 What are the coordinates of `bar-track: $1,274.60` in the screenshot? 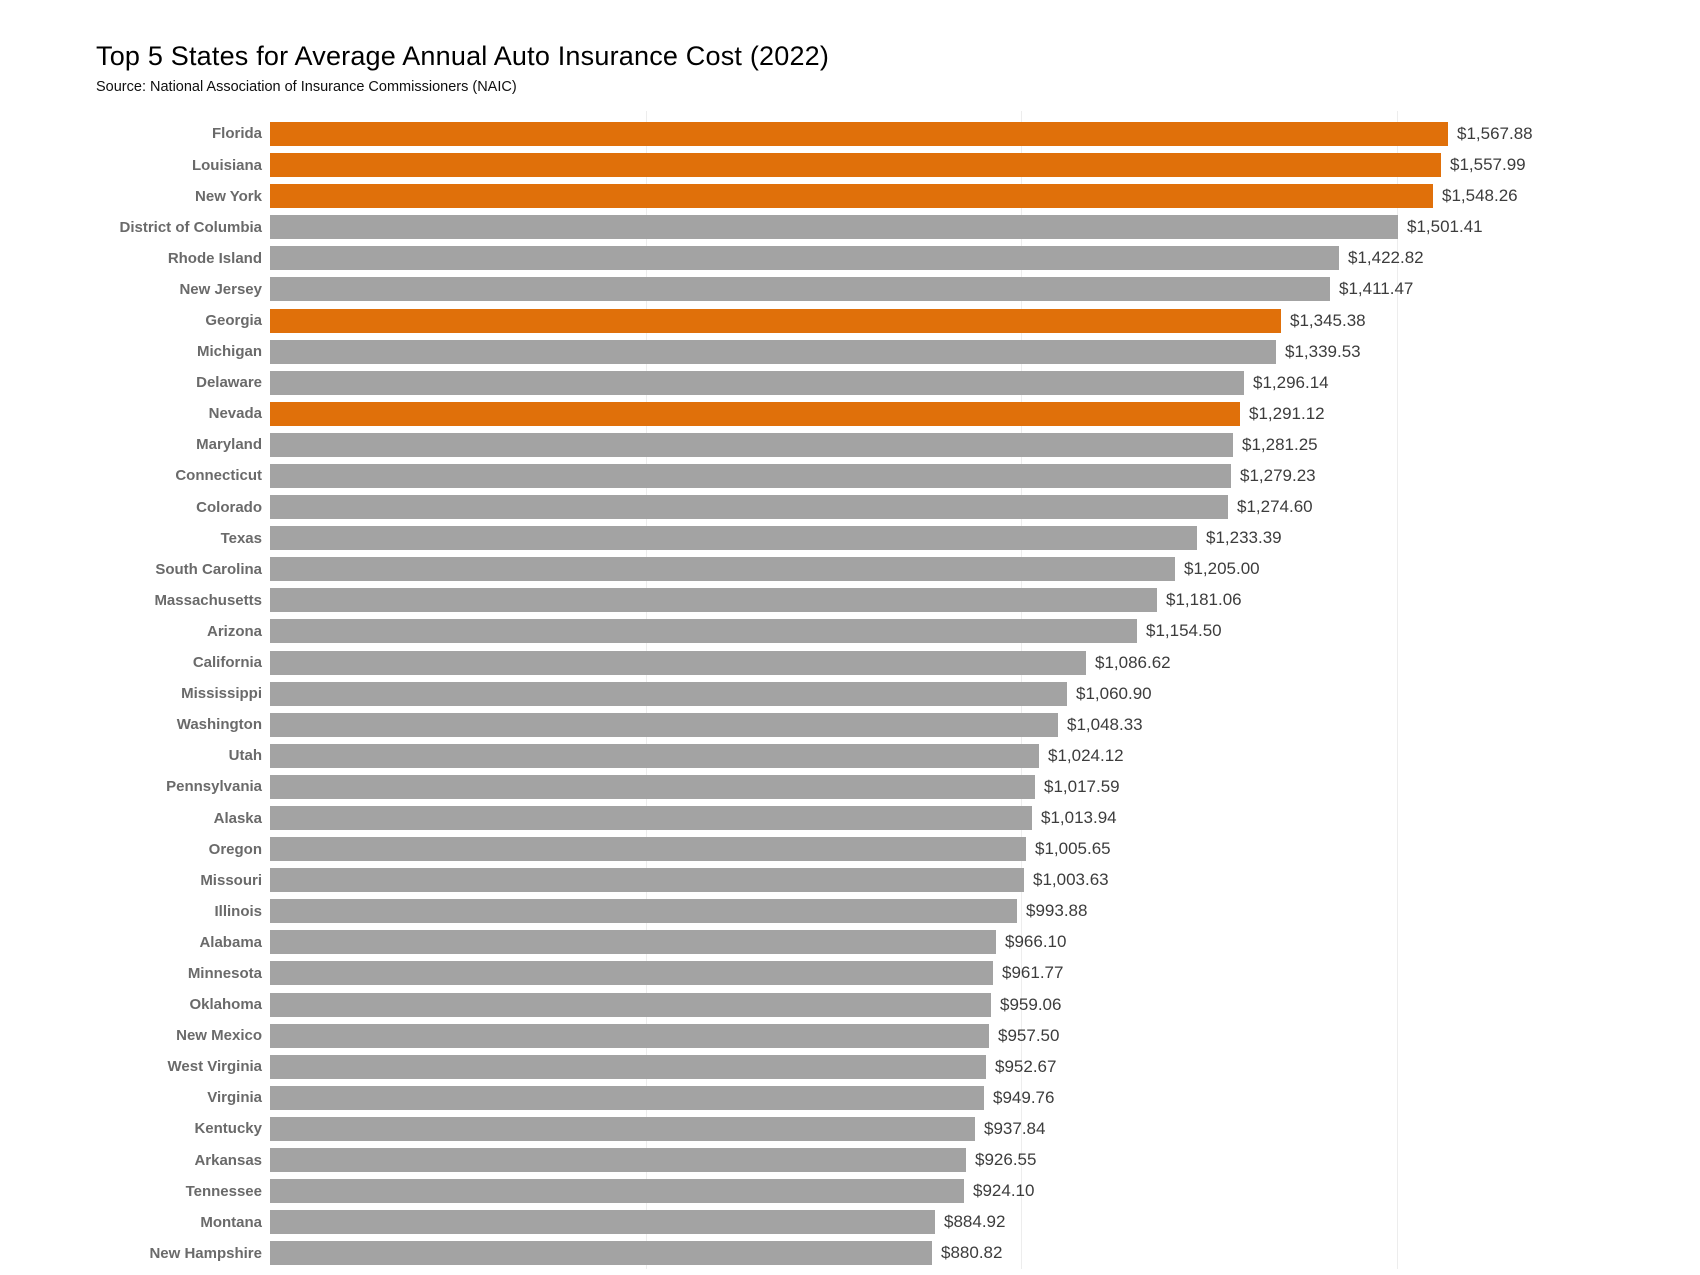 It's located at (985, 507).